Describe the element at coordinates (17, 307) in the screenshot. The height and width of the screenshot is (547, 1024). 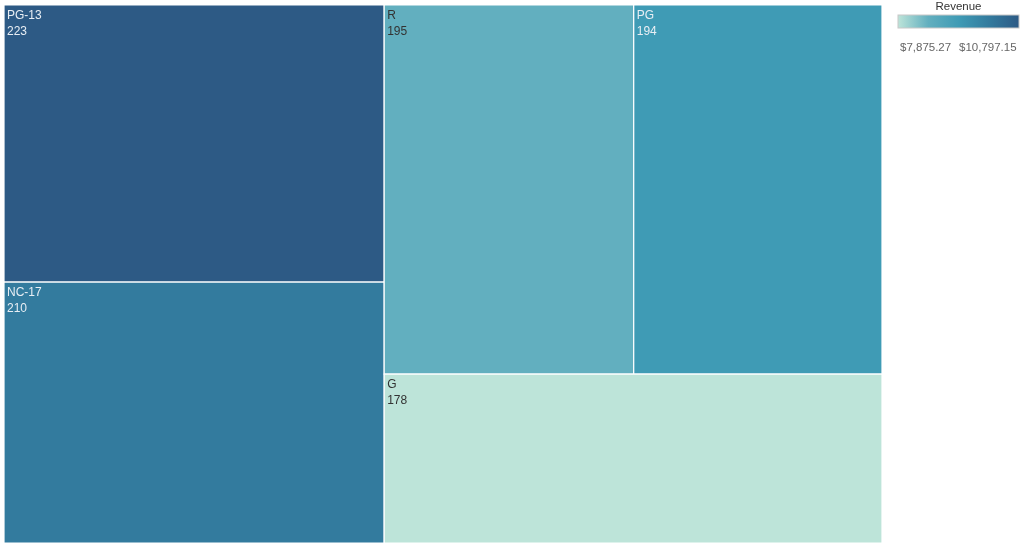
I see `data-label: 210` at that location.